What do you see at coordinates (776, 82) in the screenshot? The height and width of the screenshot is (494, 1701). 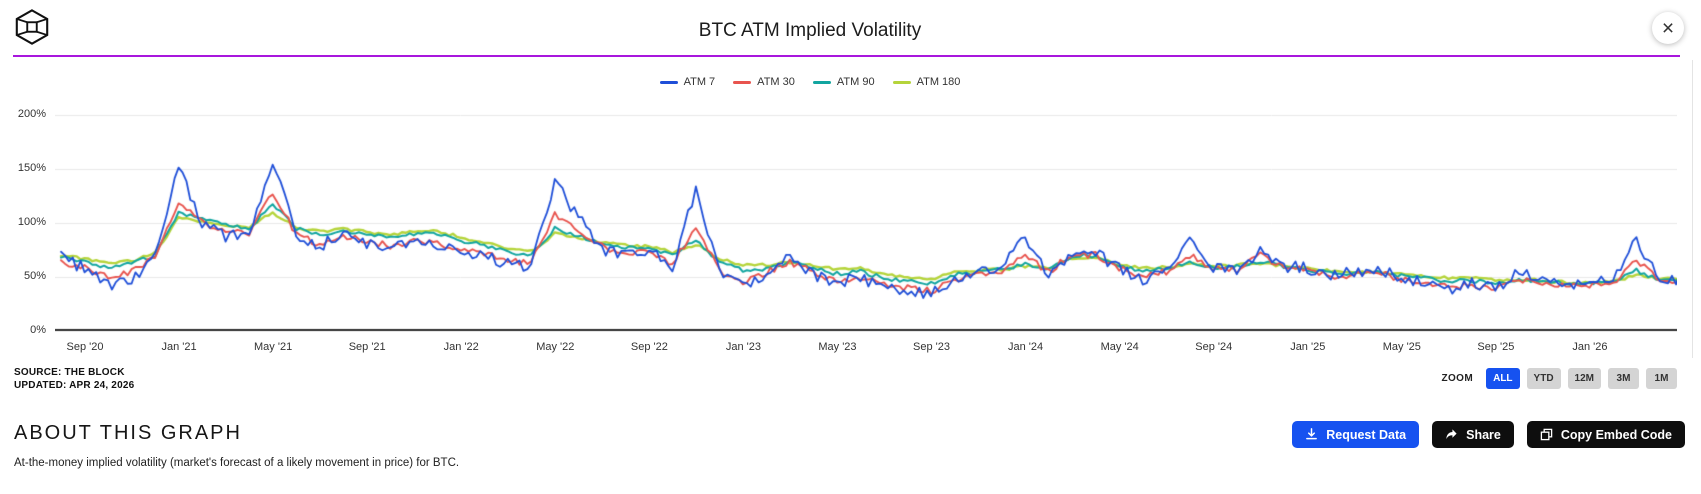 I see `legend-label: ATM 30` at bounding box center [776, 82].